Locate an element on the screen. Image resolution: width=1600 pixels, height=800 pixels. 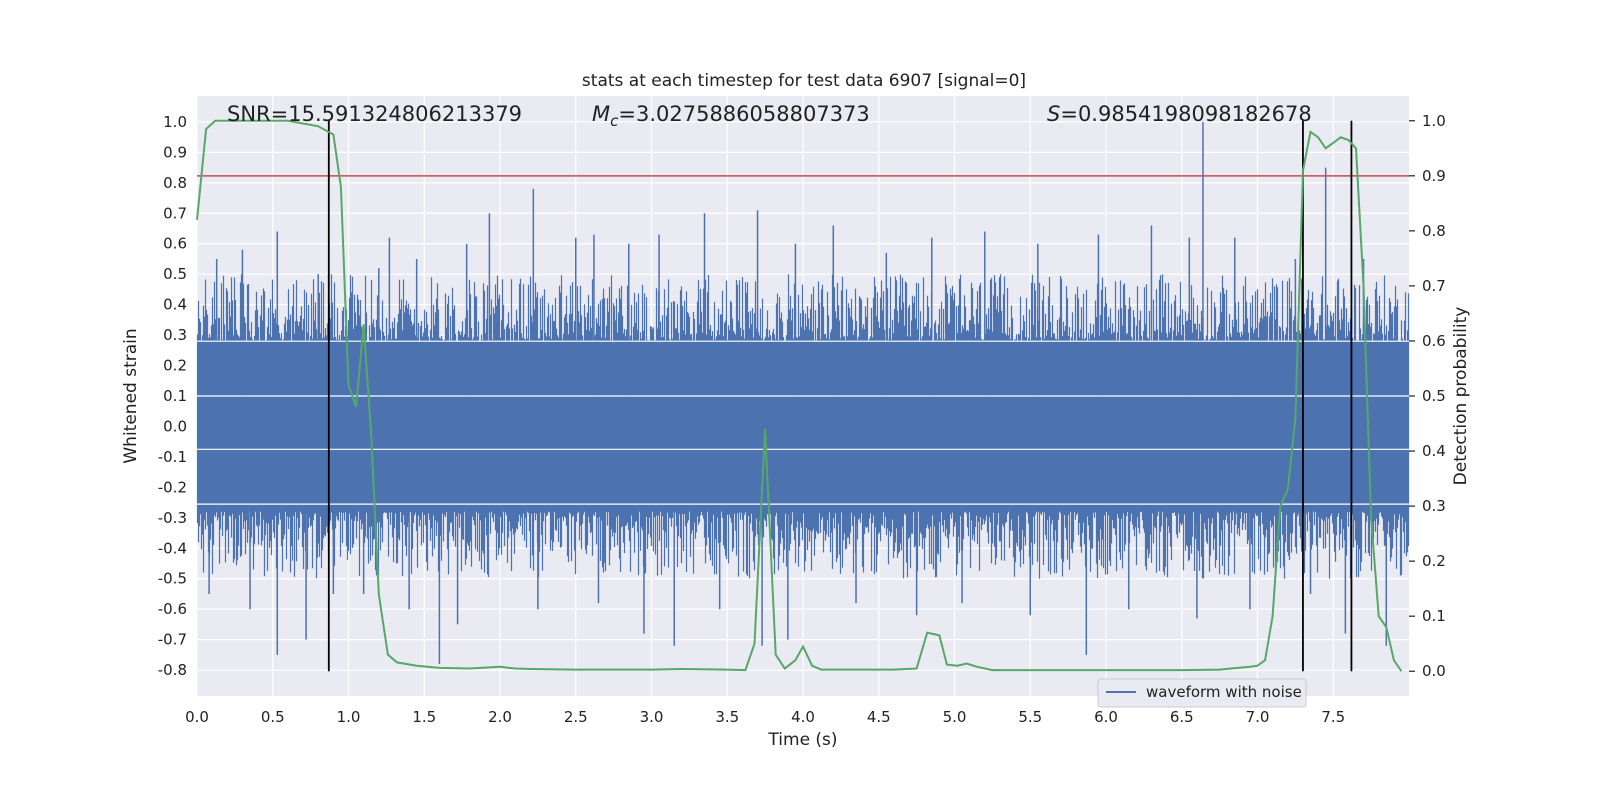
y-tick-5: -0.3 is located at coordinates (172, 518).